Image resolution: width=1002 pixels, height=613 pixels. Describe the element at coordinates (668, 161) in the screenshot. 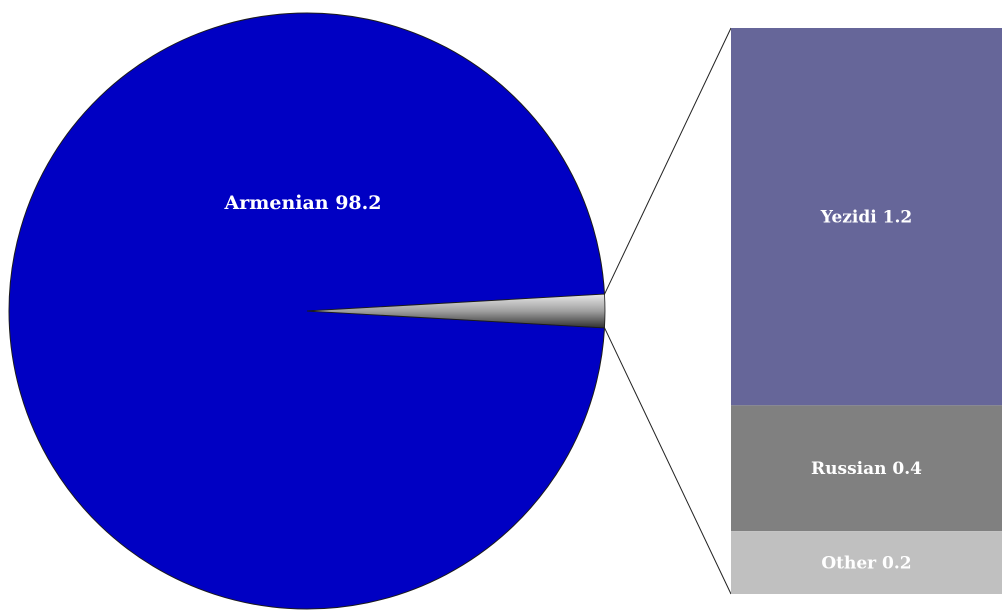

I see `connector-line-top` at that location.